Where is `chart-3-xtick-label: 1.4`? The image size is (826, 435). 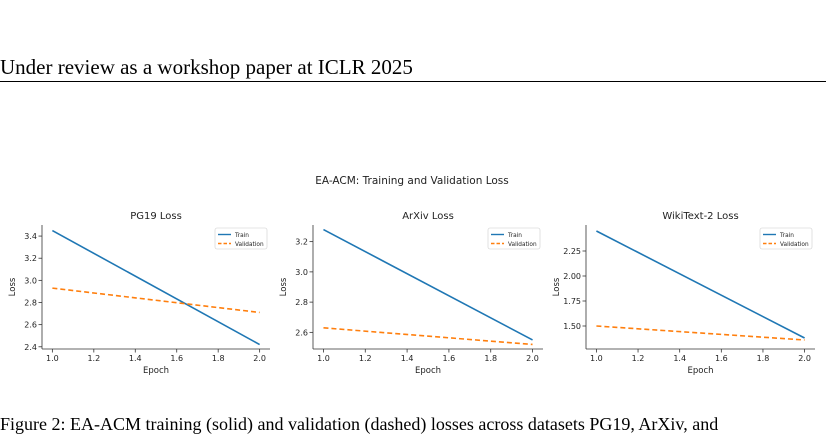
chart-3-xtick-label: 1.4 is located at coordinates (679, 358).